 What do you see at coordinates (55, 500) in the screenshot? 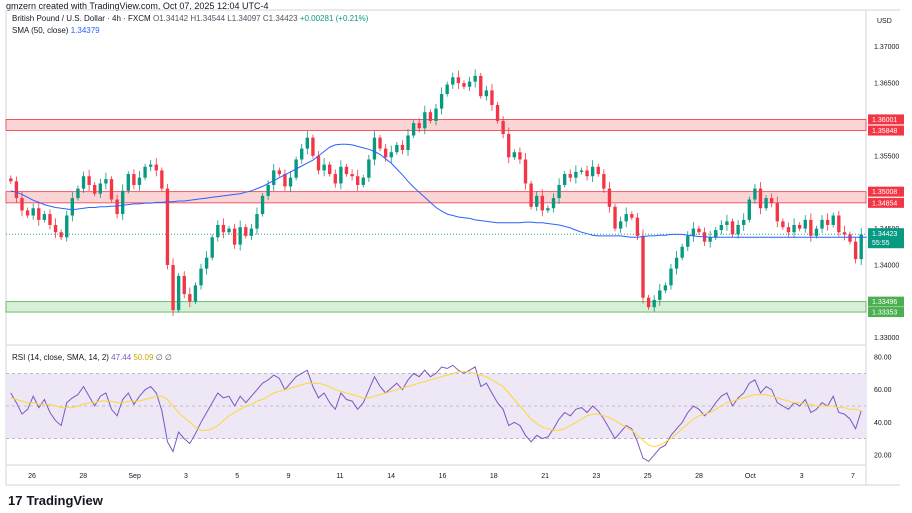
I see `tradingview-logo: 17 TradingView` at bounding box center [55, 500].